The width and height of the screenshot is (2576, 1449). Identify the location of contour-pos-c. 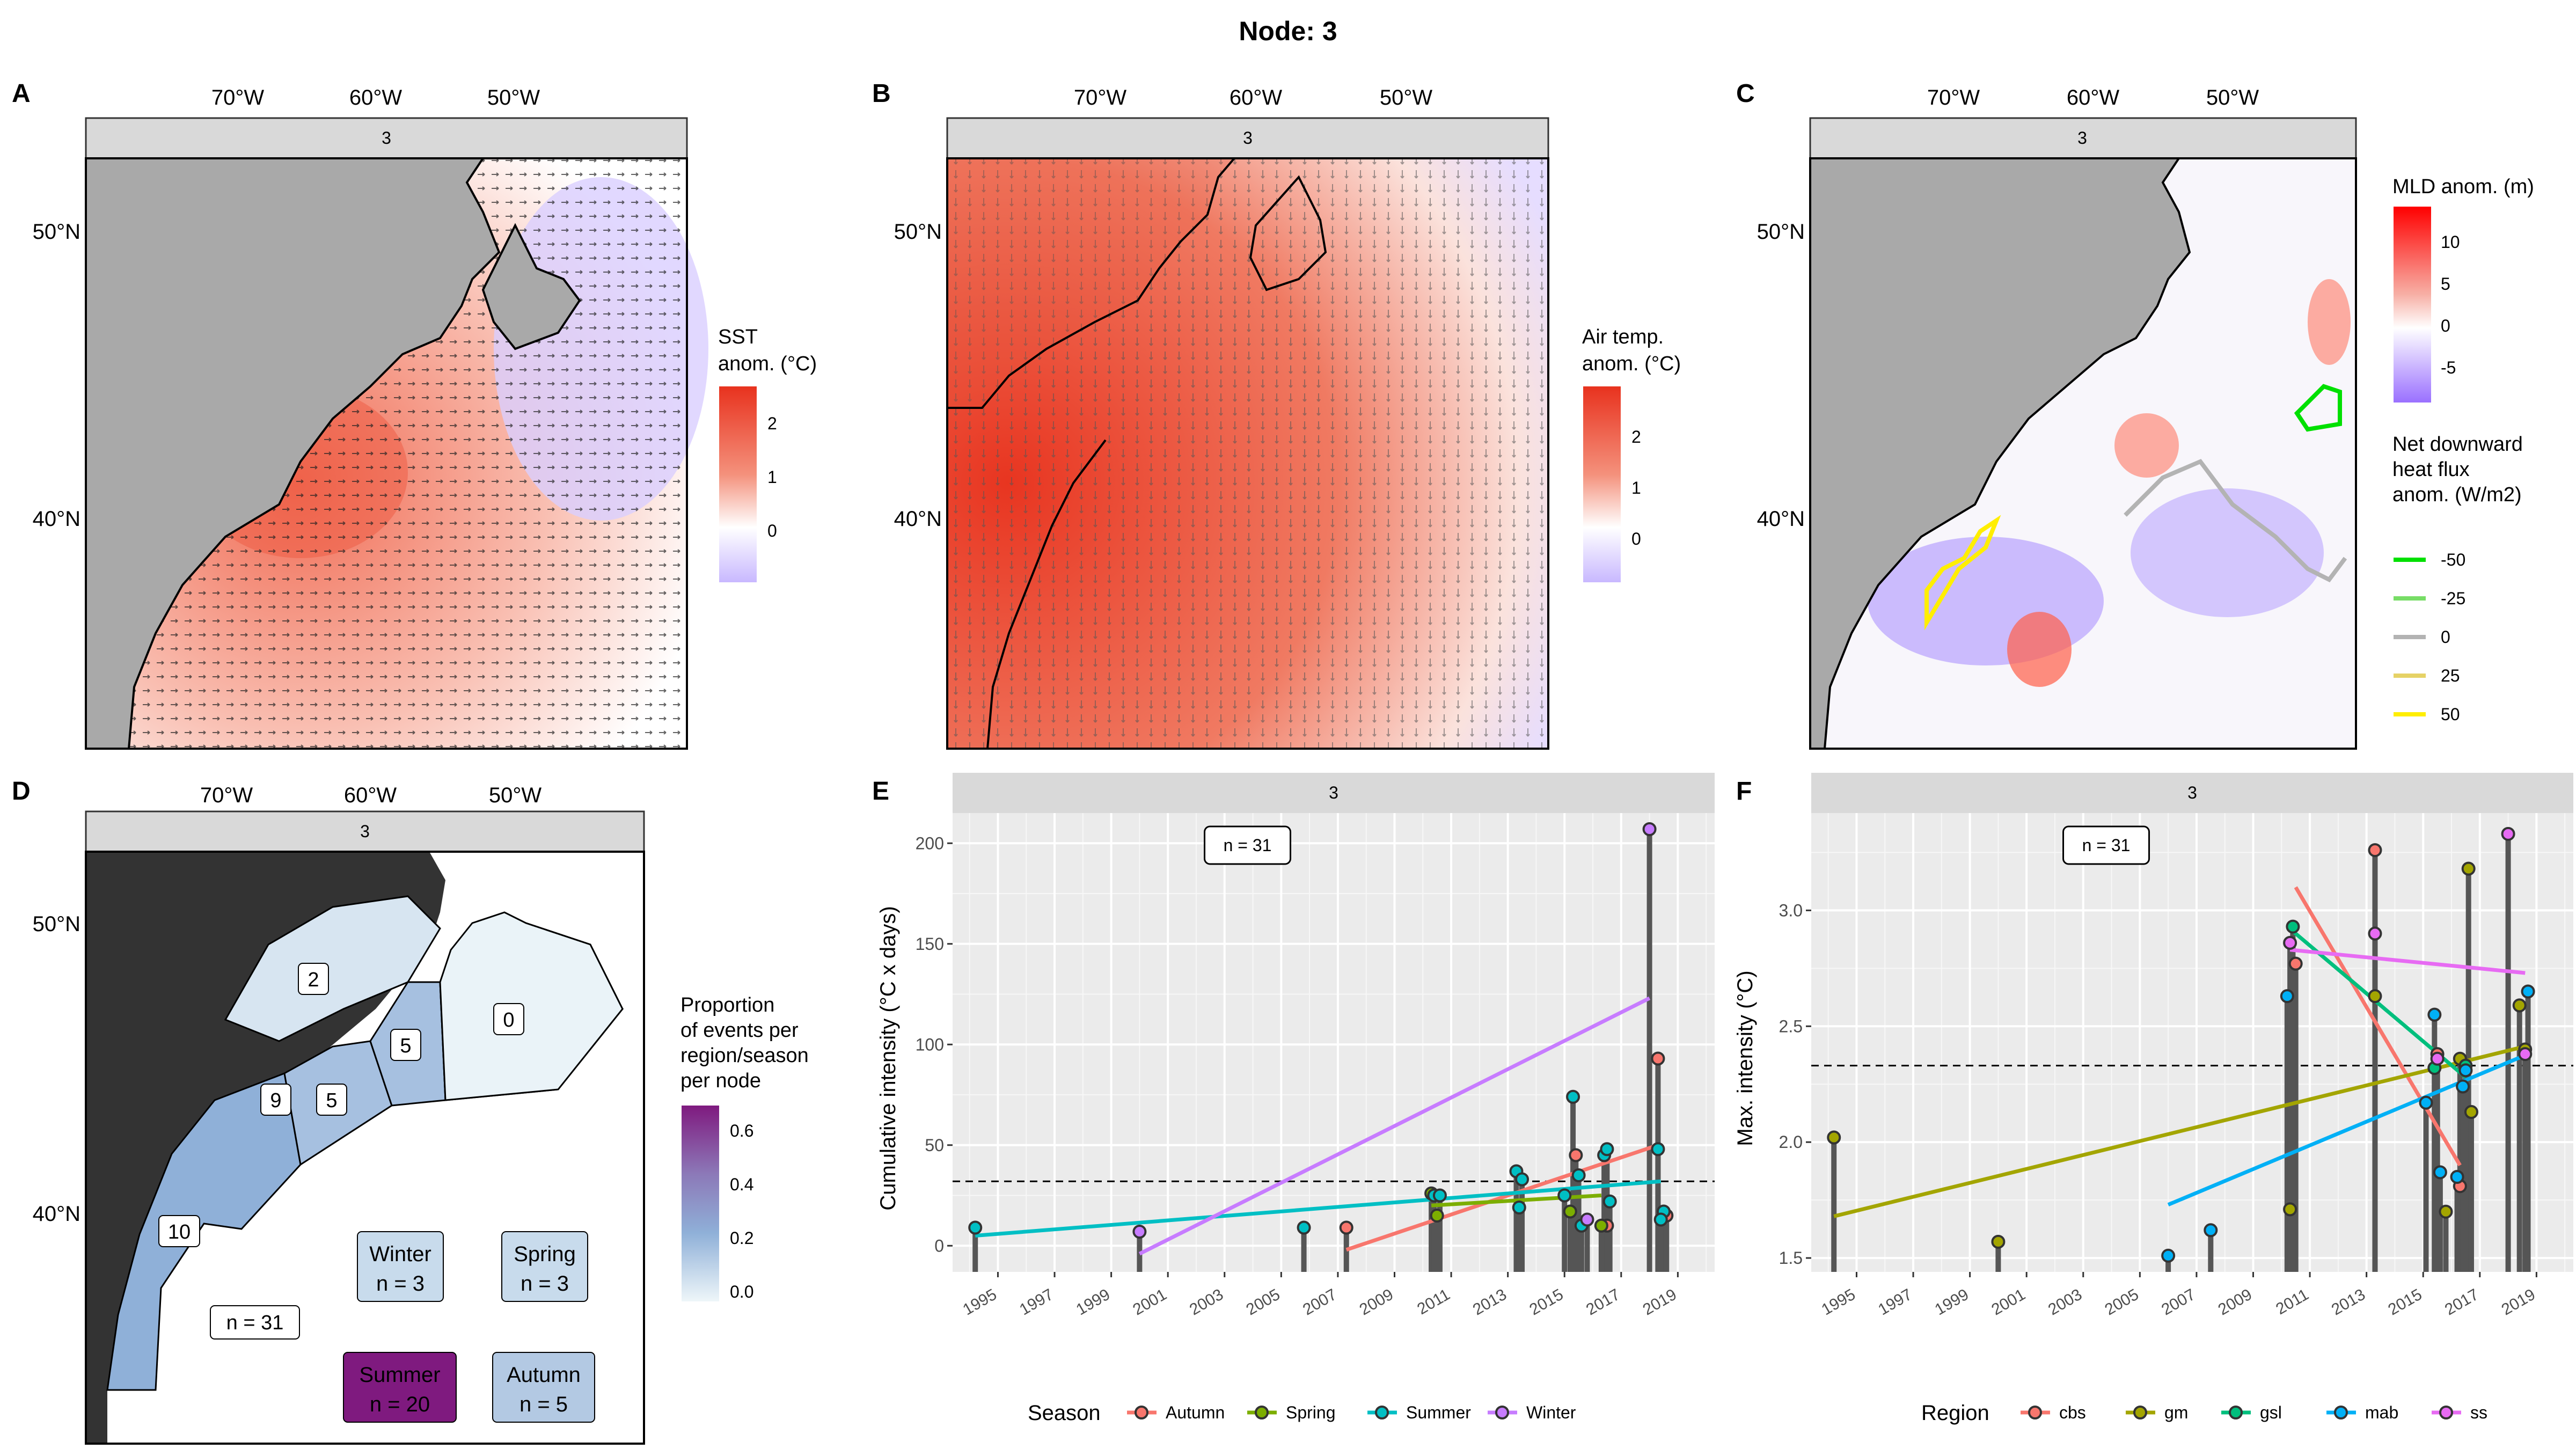
(1962, 573).